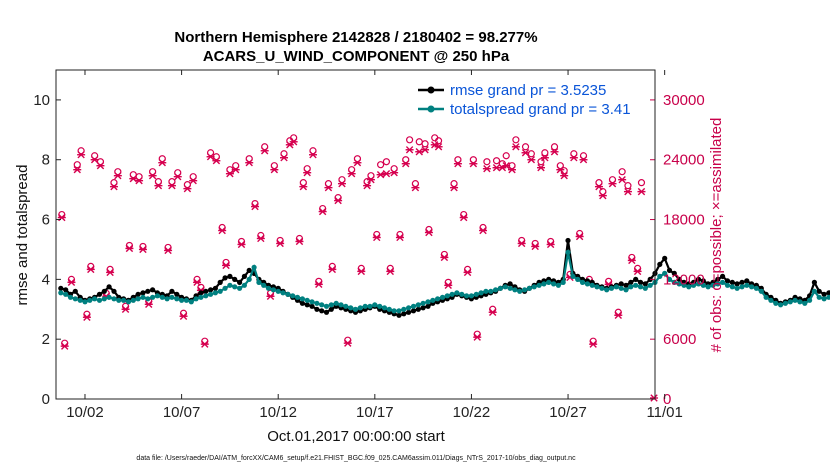  What do you see at coordinates (679, 339) in the screenshot?
I see `y-tick-label-right: 6000` at bounding box center [679, 339].